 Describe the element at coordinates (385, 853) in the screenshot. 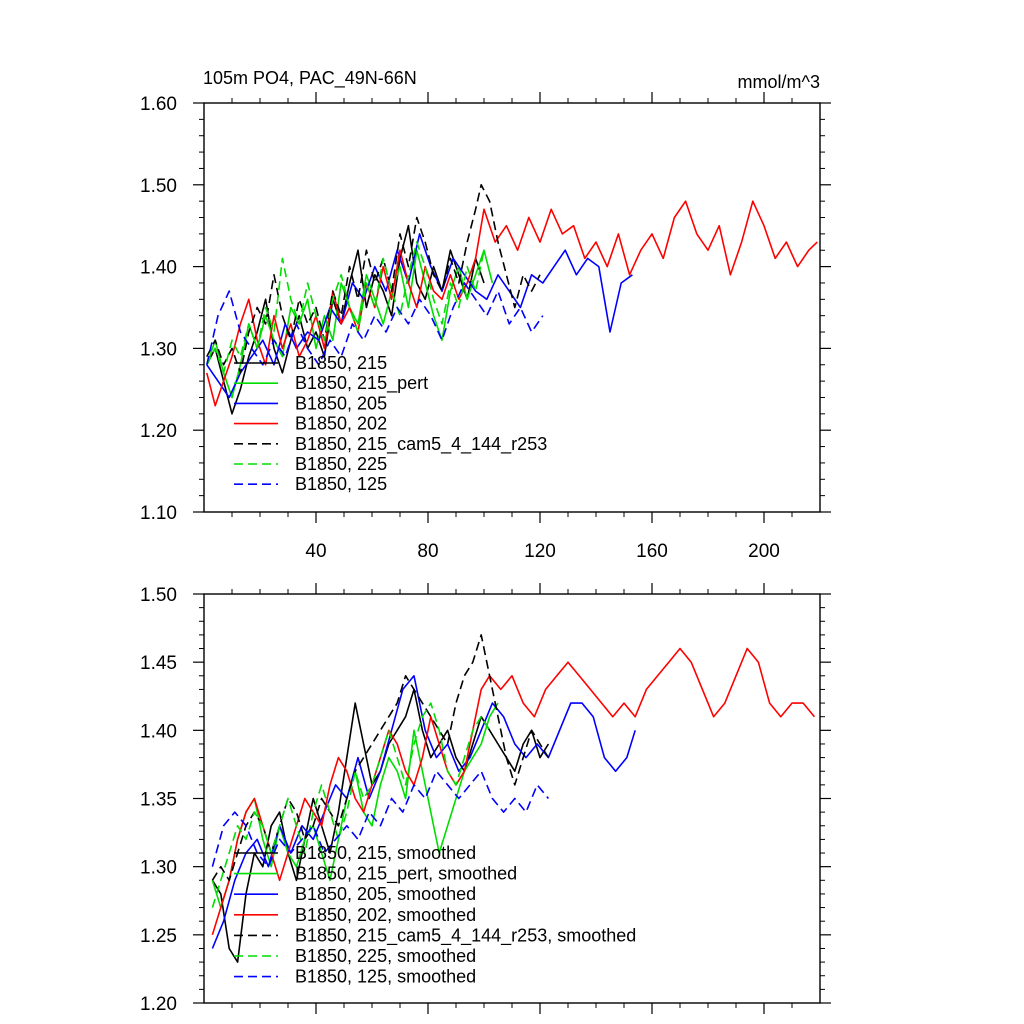

I see `legend-label: B1850, 215, smoothed` at that location.